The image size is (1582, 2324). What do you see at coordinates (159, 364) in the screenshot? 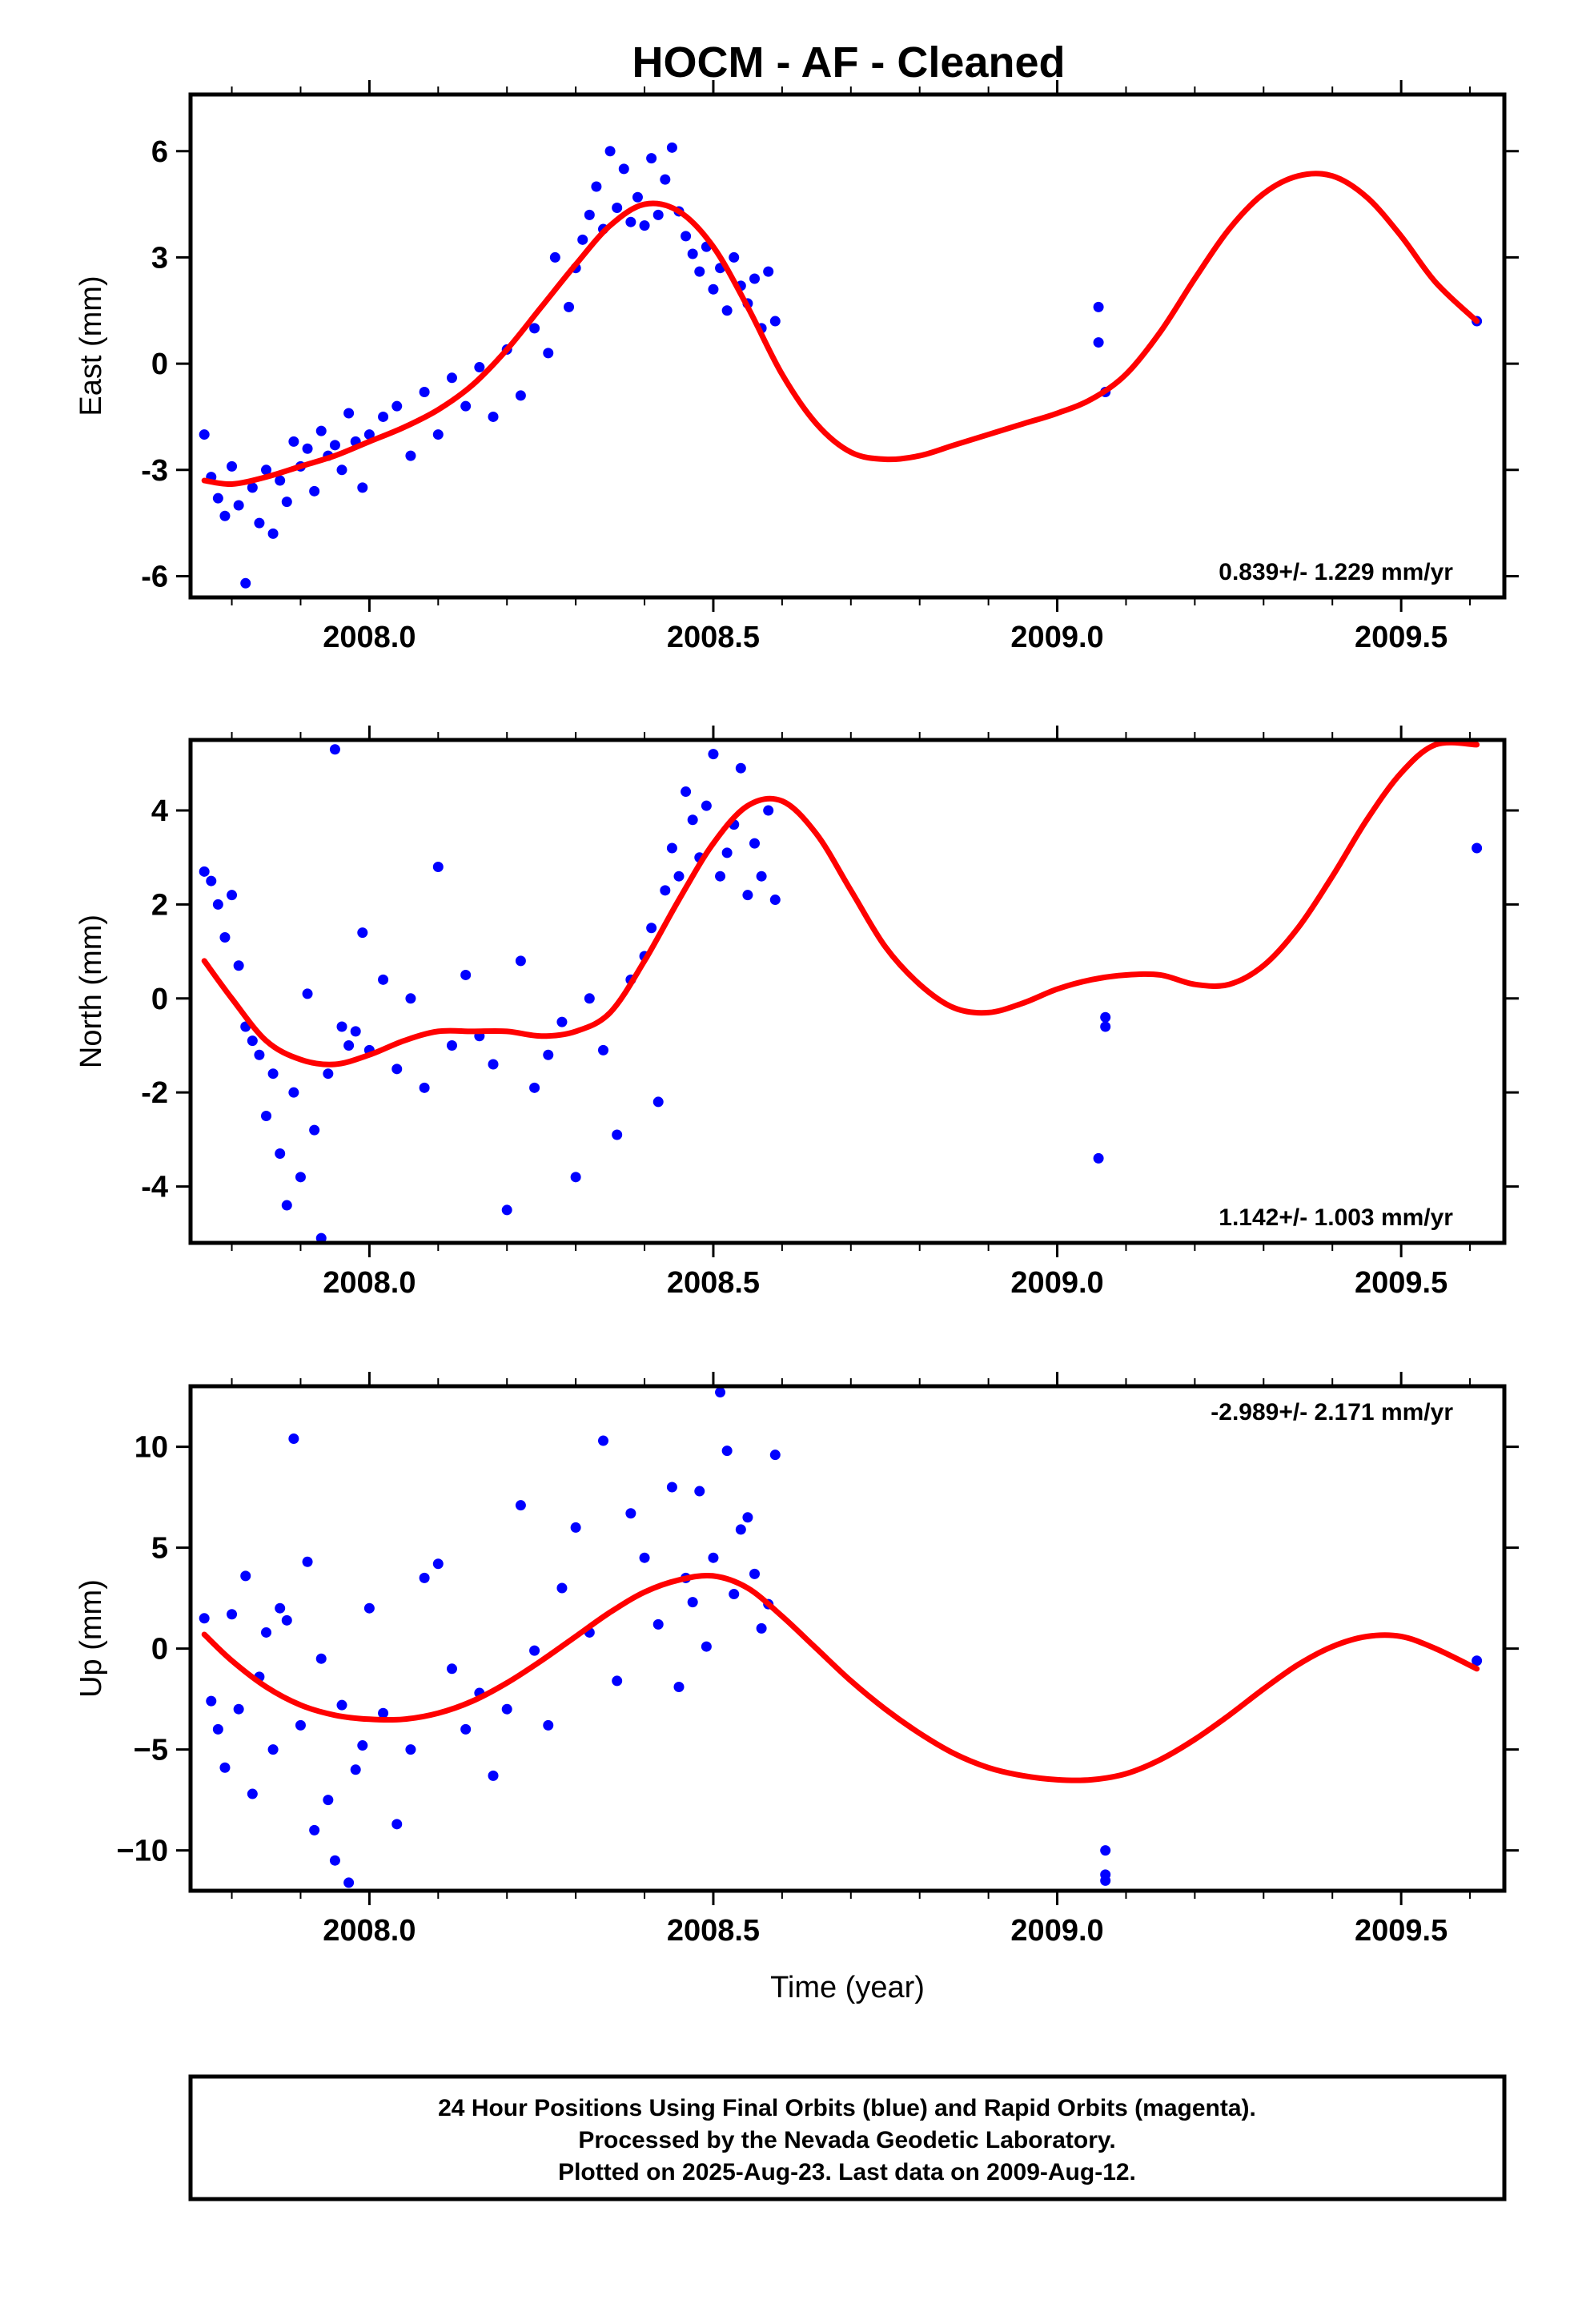
I see `east-y-tick-label: 0` at bounding box center [159, 364].